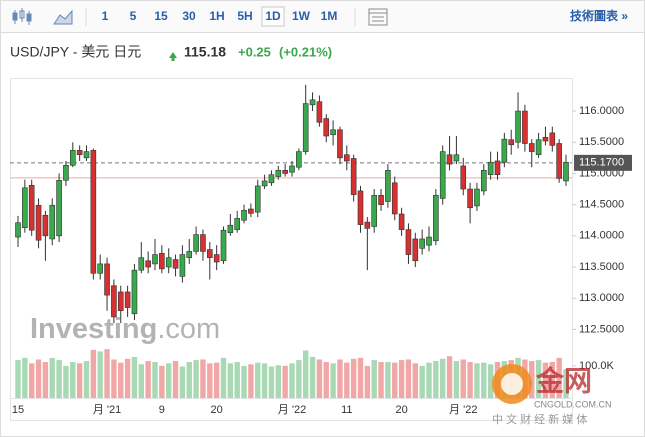 Image resolution: width=645 pixels, height=437 pixels. I want to click on interval-button: 1, so click(105, 16).